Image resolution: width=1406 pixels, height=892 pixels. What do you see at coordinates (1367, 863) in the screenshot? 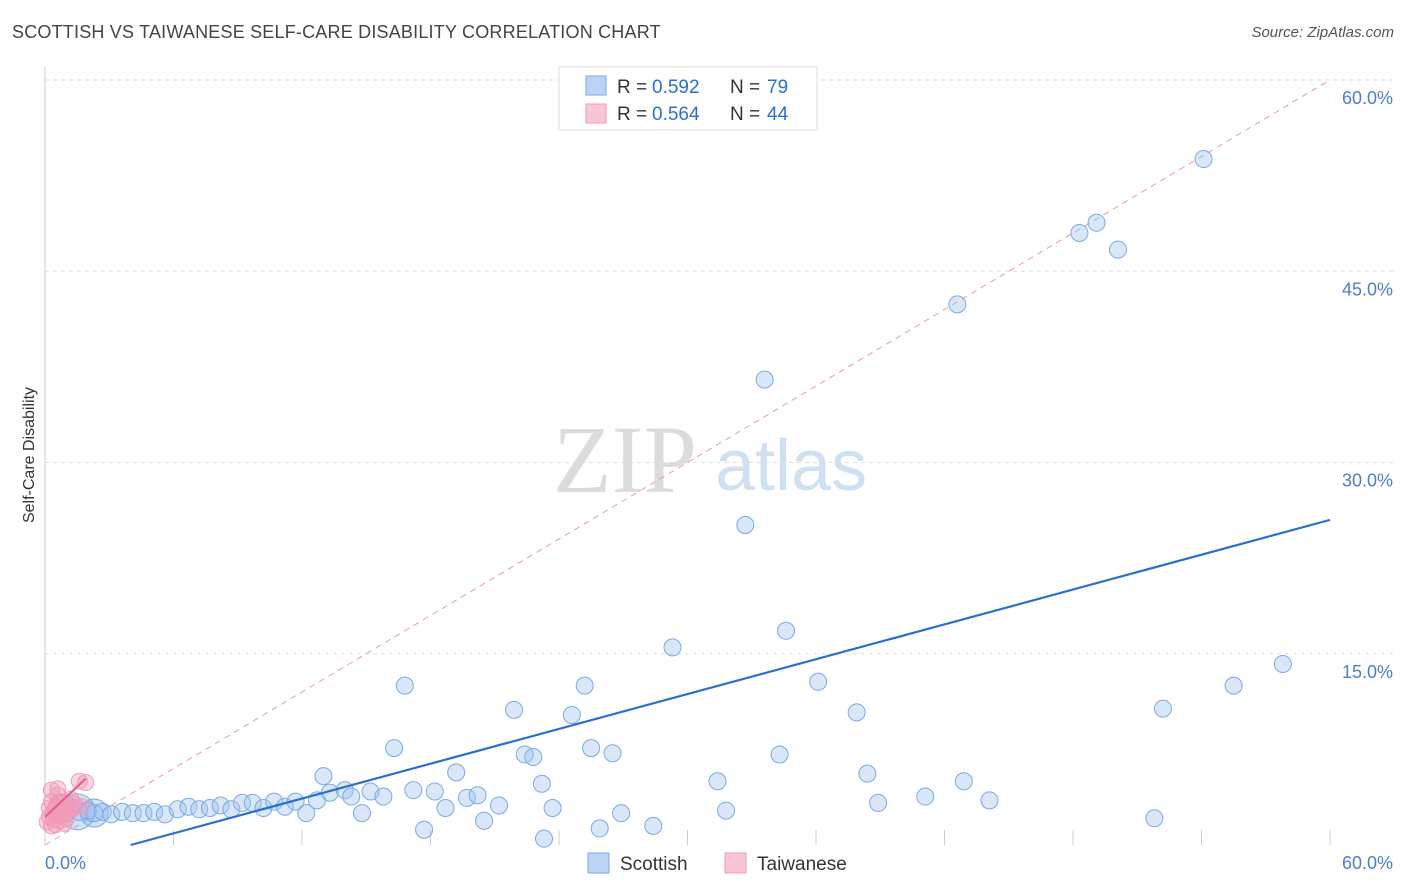
I see `x-tick-label: 60.0%` at bounding box center [1367, 863].